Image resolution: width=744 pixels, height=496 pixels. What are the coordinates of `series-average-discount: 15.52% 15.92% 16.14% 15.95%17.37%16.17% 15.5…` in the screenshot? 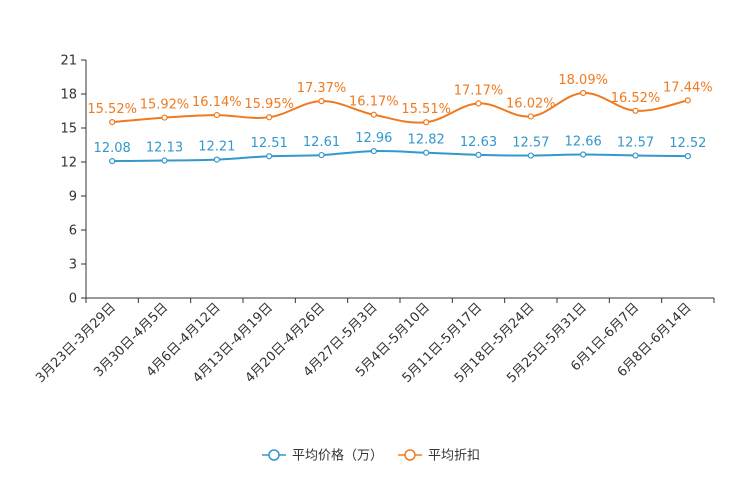 It's located at (400, 99).